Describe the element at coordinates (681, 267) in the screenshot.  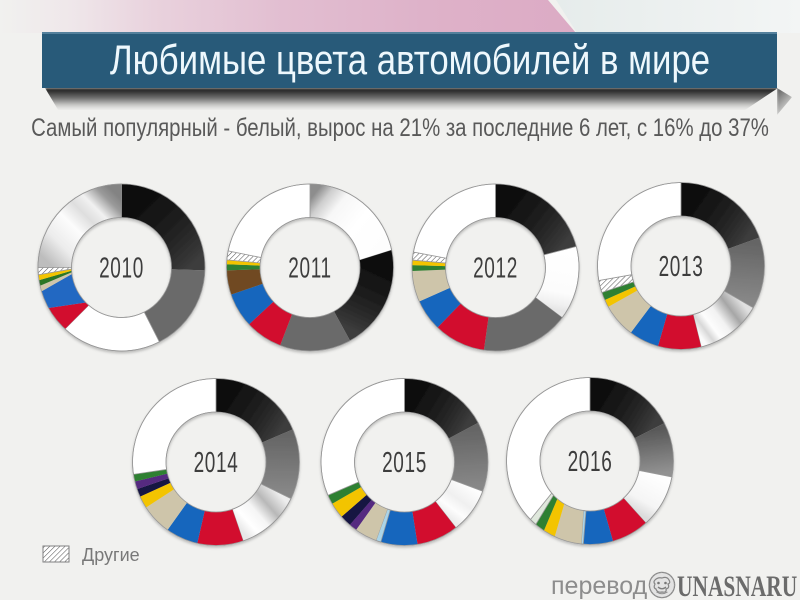
I see `svg-text: 2013` at that location.